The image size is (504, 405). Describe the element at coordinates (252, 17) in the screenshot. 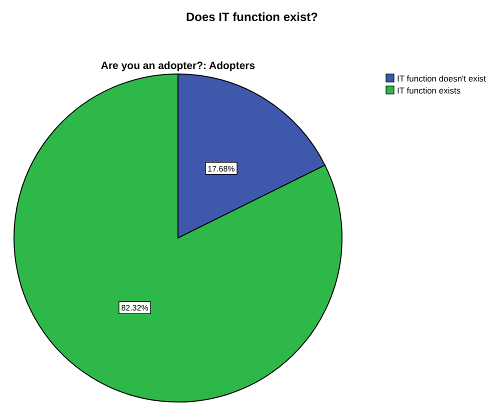

I see `chart-title: Does IT function exist?` at that location.